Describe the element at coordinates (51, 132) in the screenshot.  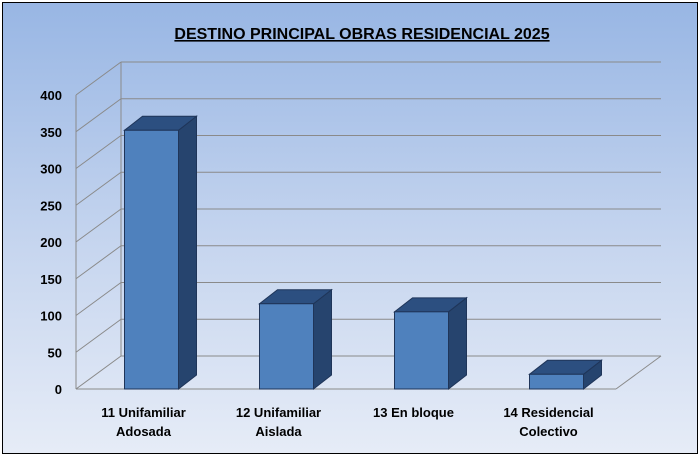
I see `y-tick-label: 350` at that location.